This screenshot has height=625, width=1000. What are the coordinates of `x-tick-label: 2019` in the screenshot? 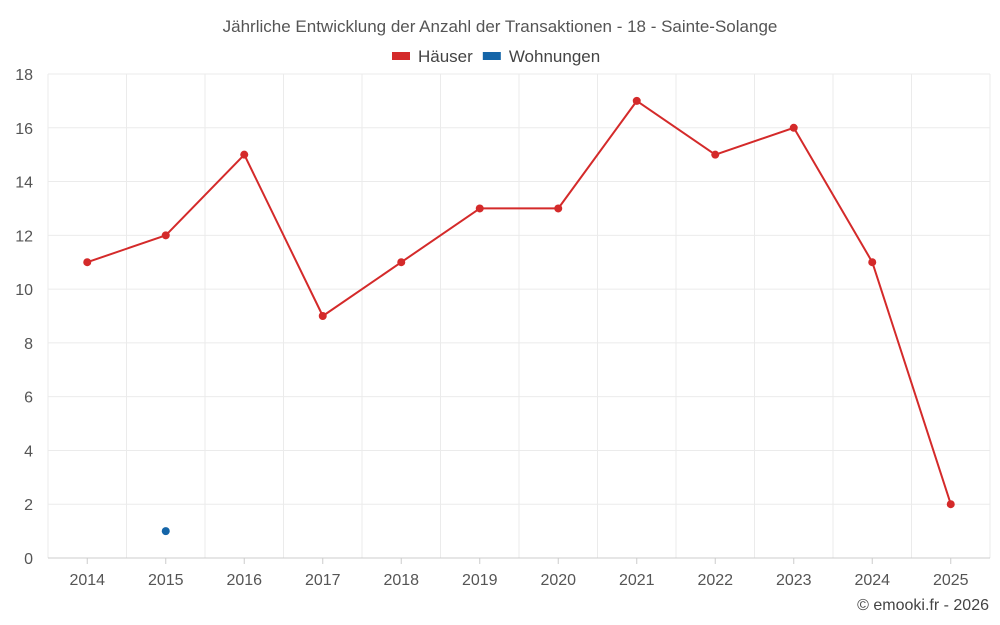 It's located at (480, 580).